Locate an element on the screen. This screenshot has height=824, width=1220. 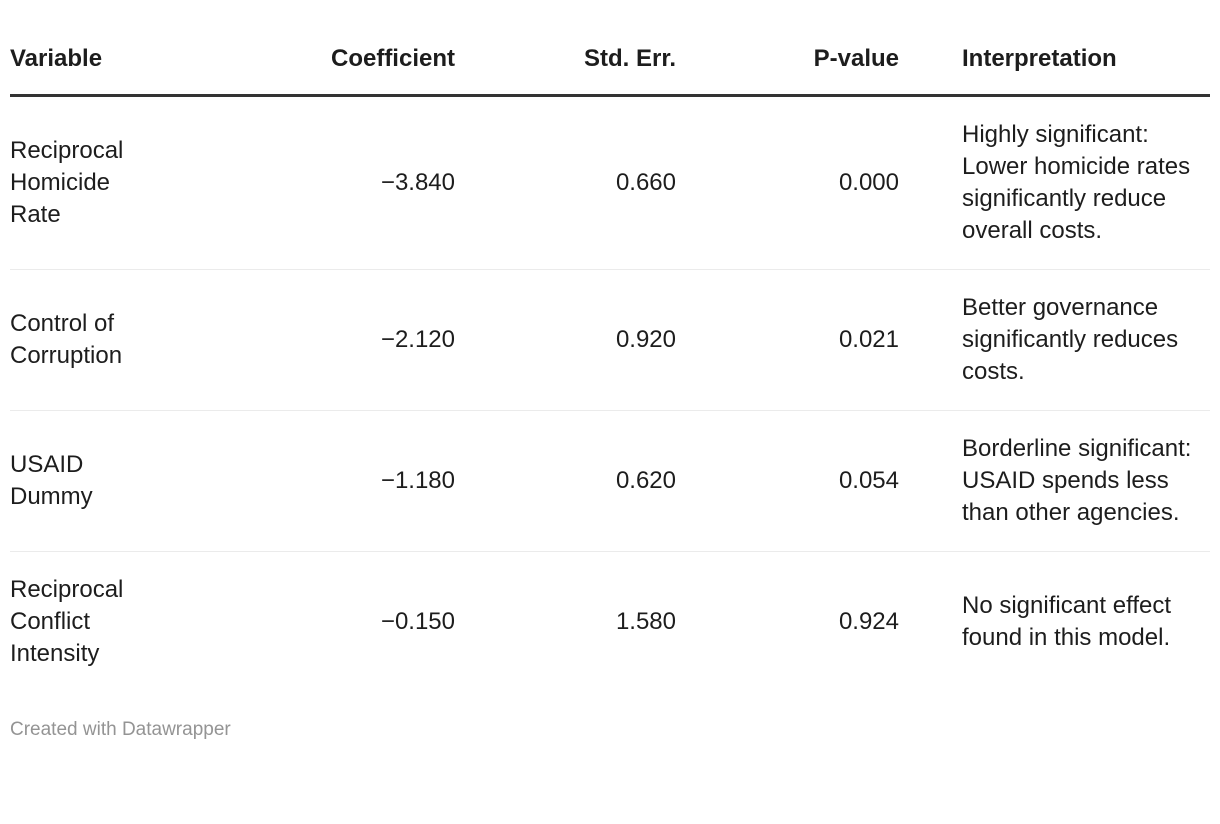
cell-coefficient: −3.840 is located at coordinates (417, 182).